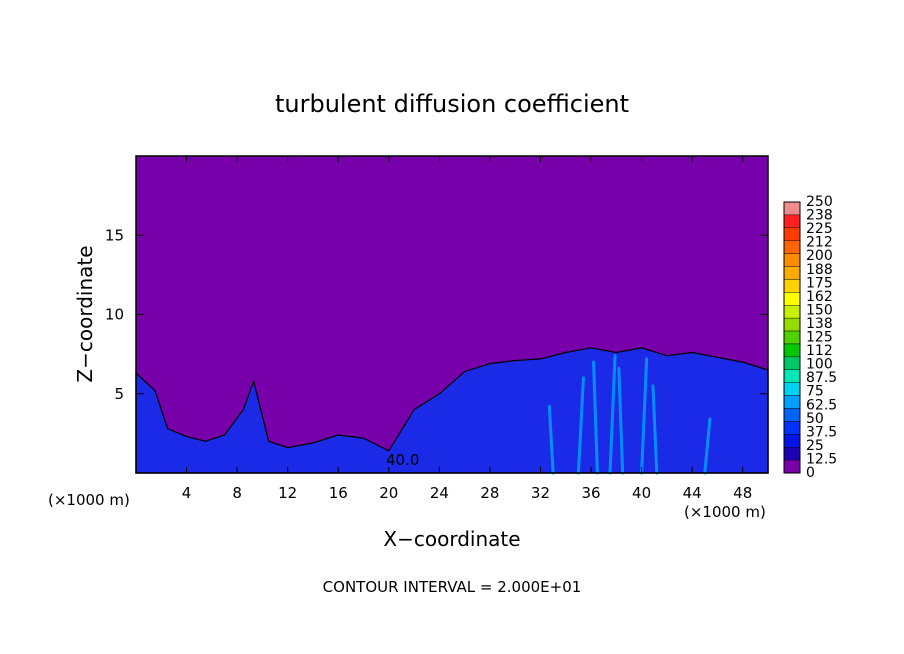 This screenshot has width=904, height=654. What do you see at coordinates (815, 446) in the screenshot?
I see `colorbar-label: 25` at bounding box center [815, 446].